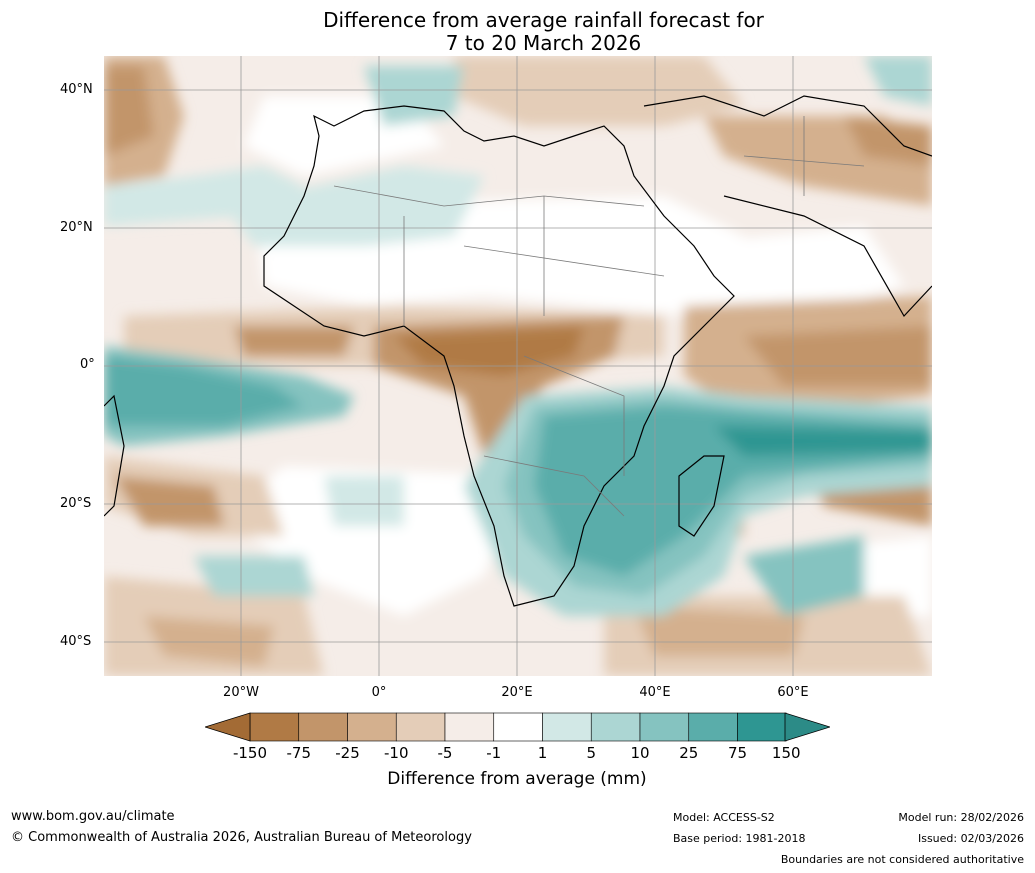 The image size is (1035, 873). What do you see at coordinates (76, 227) in the screenshot?
I see `lat-label-20n: 20°N` at bounding box center [76, 227].